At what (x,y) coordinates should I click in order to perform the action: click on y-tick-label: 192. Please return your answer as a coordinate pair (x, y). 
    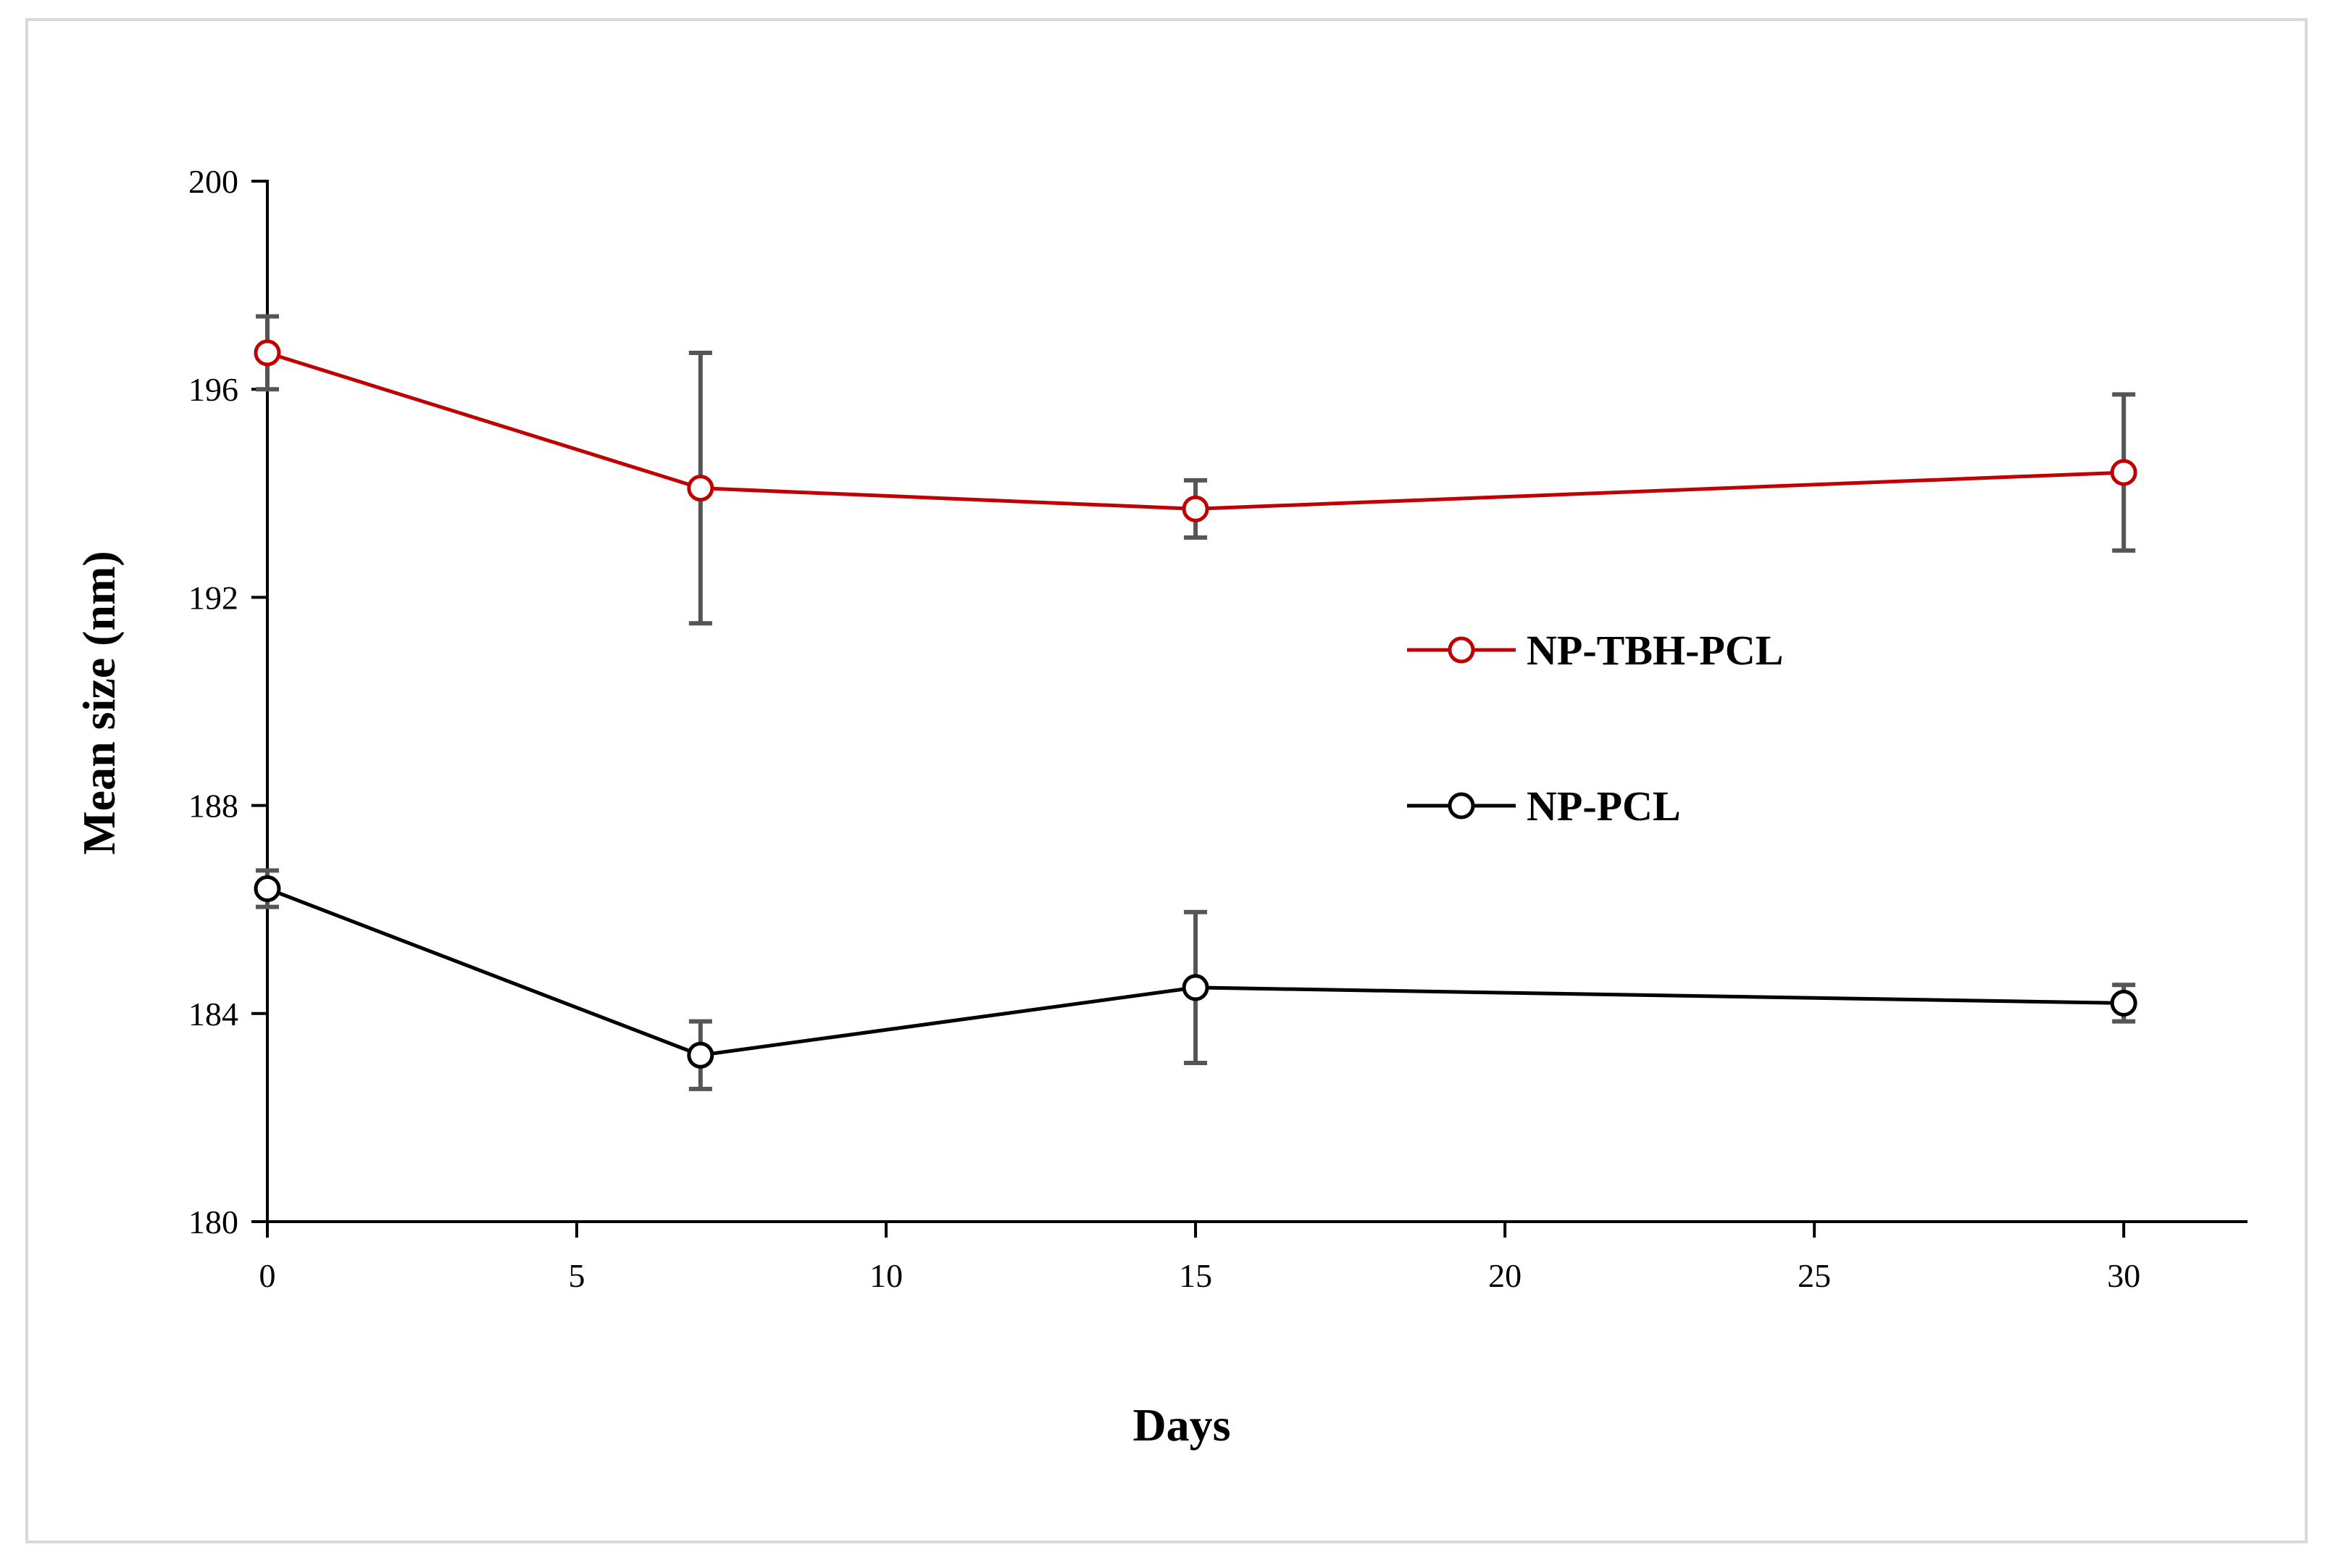
    Looking at the image, I should click on (213, 597).